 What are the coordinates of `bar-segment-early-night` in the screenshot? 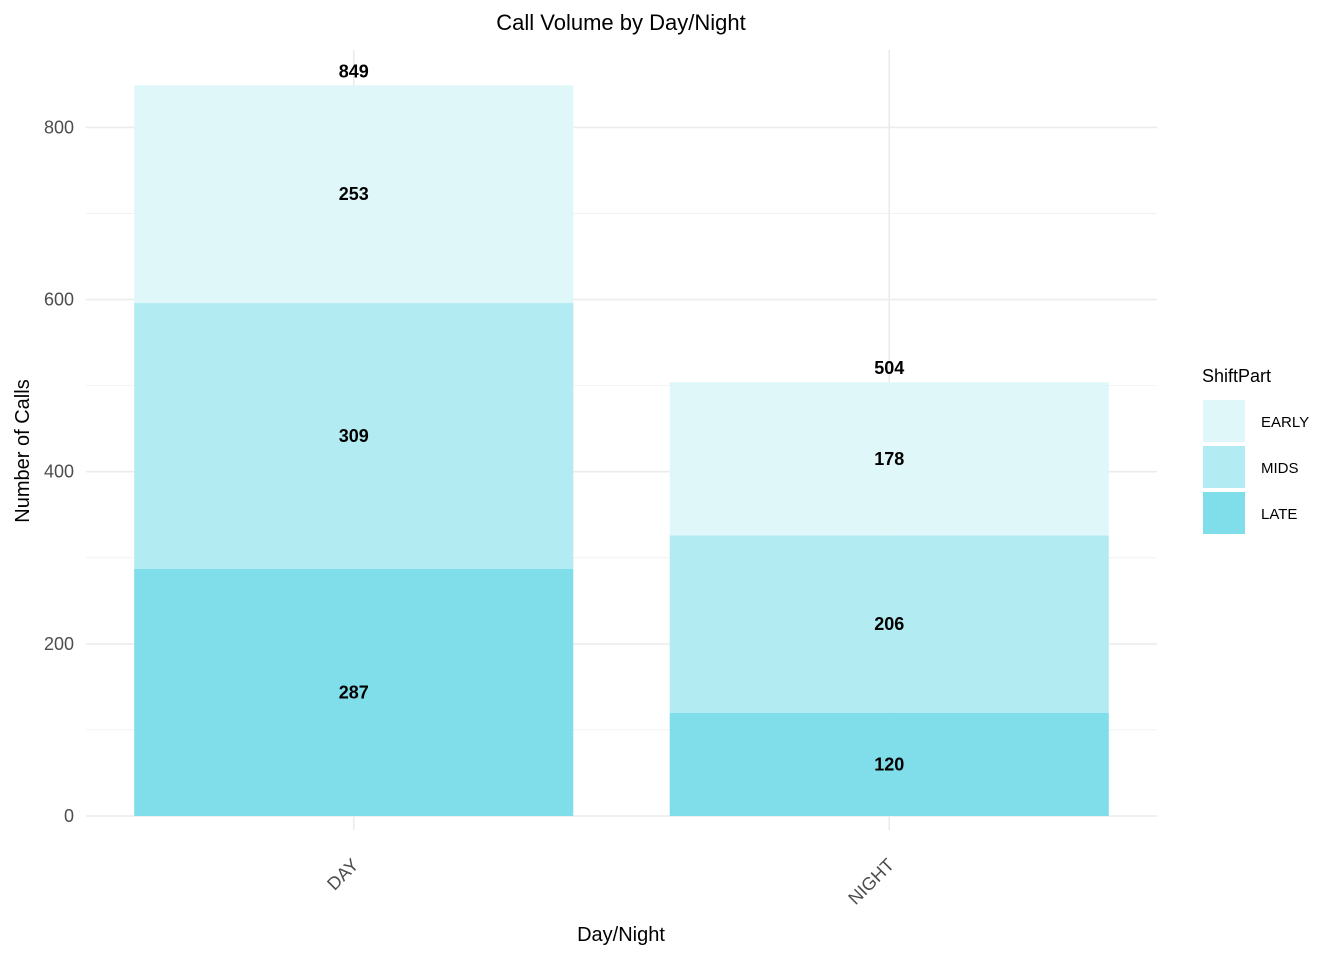 It's located at (889, 459).